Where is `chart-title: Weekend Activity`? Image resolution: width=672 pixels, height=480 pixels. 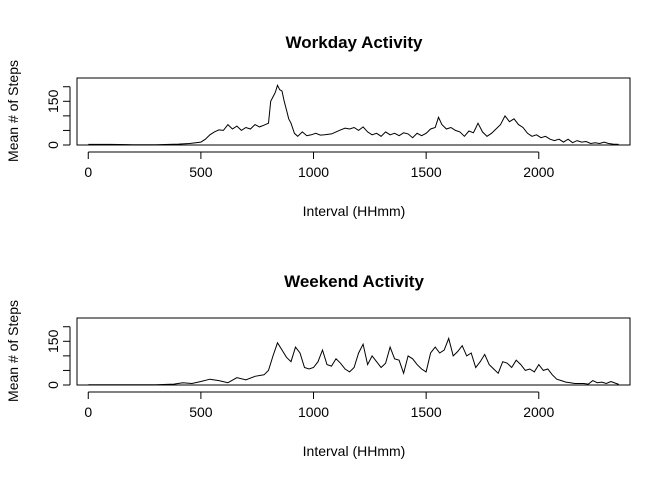
chart-title: Weekend Activity is located at coordinates (354, 281).